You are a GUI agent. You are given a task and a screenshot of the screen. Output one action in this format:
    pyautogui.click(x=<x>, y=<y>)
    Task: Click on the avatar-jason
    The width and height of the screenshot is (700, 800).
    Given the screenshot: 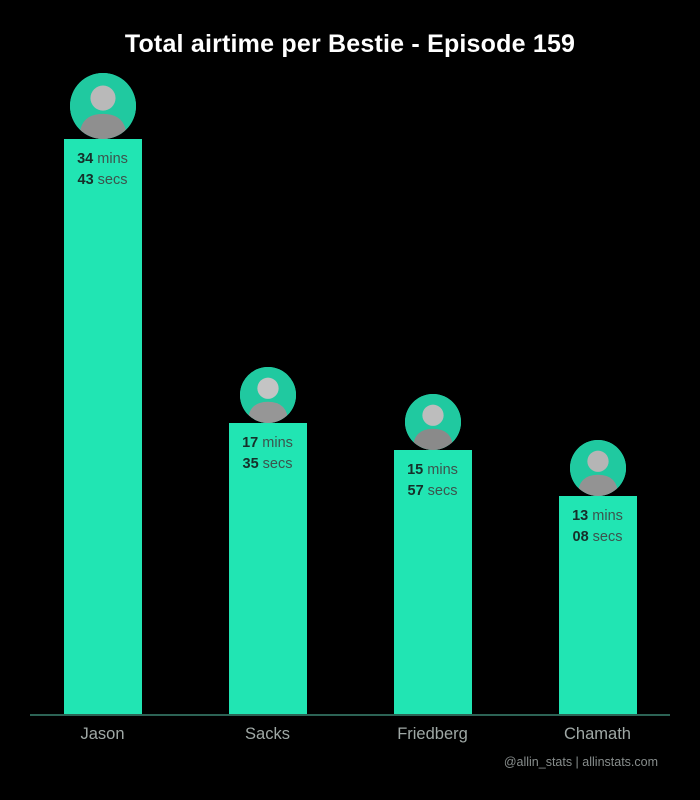 What is the action you would take?
    pyautogui.click(x=102, y=106)
    